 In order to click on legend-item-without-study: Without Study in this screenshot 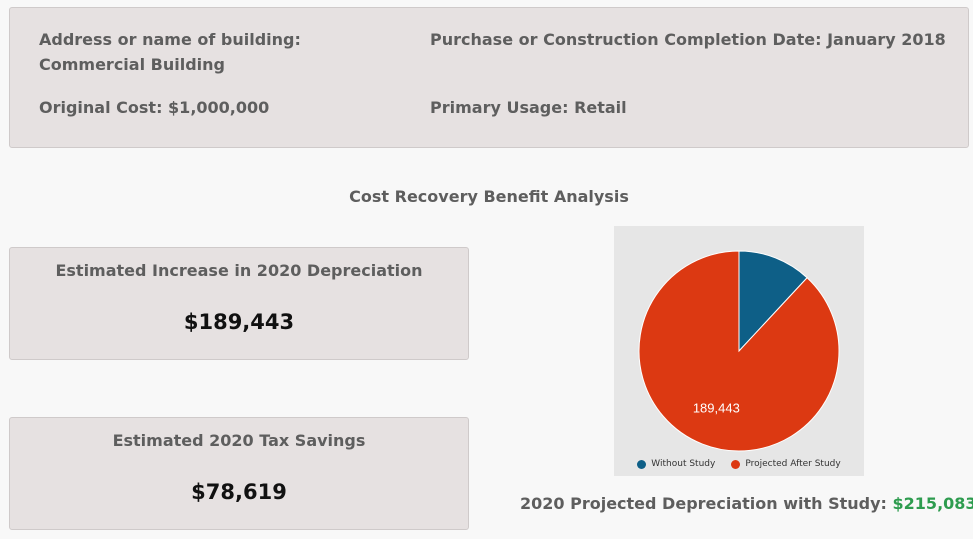, I will do `click(676, 464)`.